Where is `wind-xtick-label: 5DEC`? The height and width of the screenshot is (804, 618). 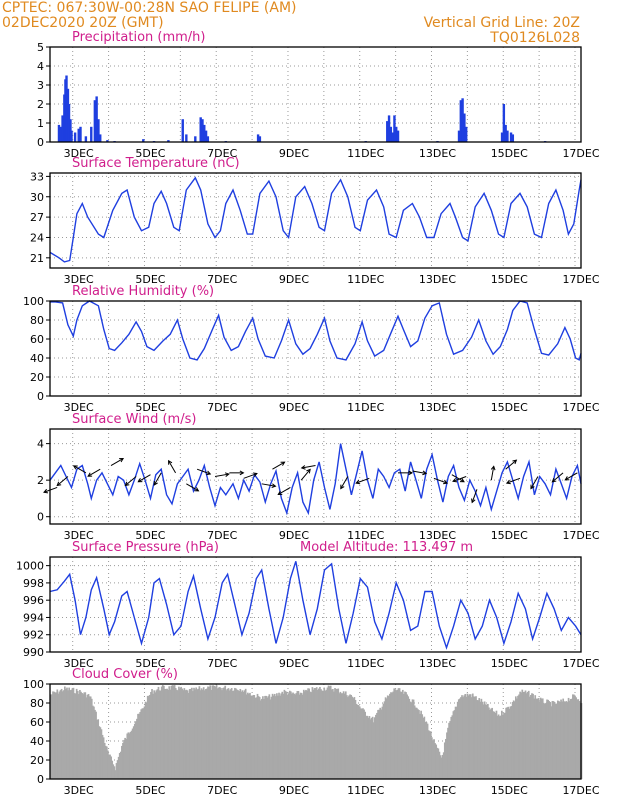 wind-xtick-label: 5DEC is located at coordinates (150, 535).